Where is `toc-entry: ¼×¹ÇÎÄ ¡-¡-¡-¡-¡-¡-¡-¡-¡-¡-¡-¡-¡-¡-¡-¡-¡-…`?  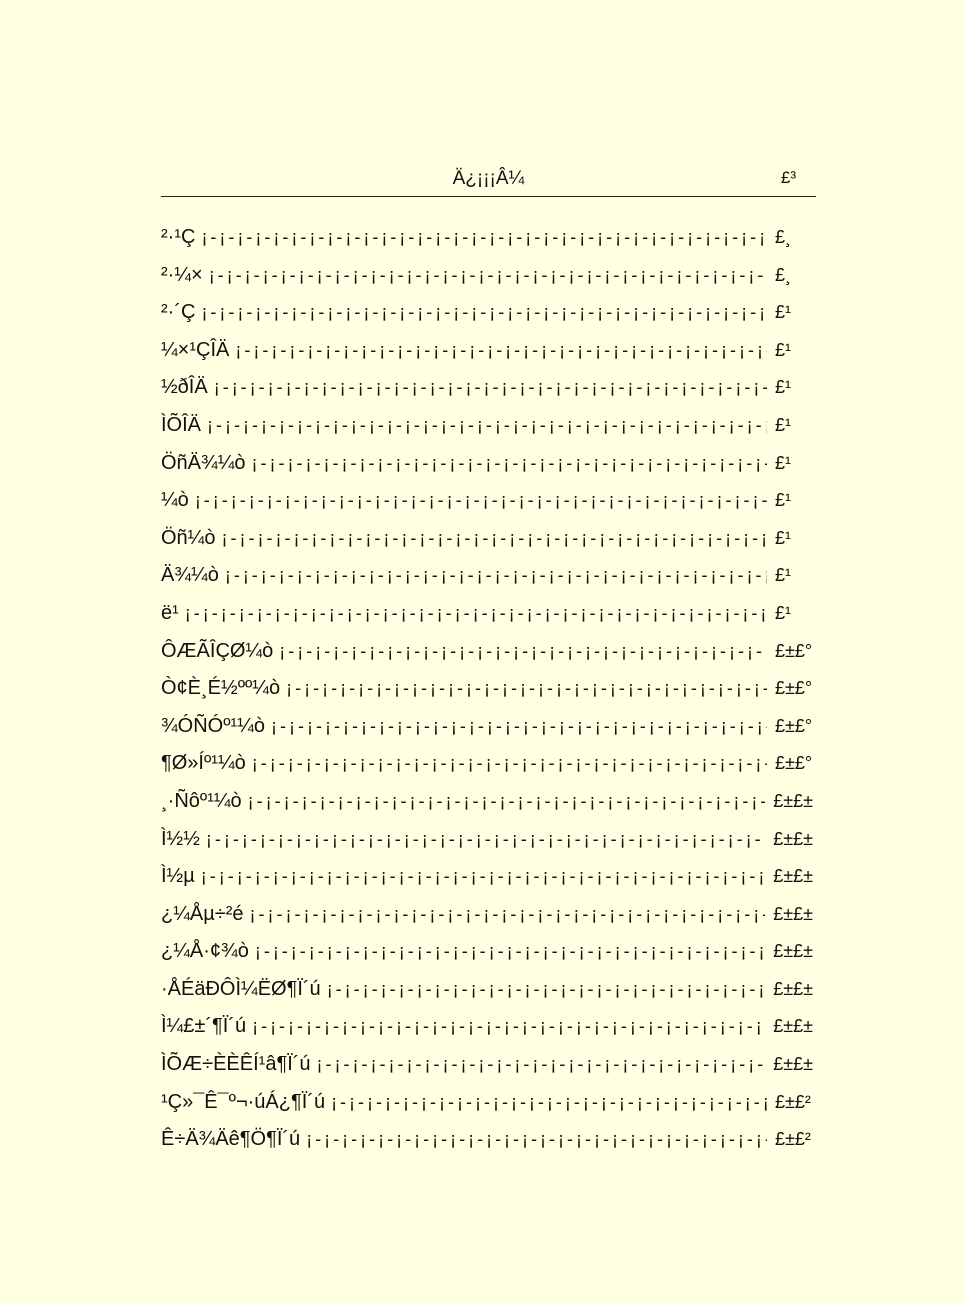
toc-entry: ¼×¹ÇÎÄ ¡-¡-¡-¡-¡-¡-¡-¡-¡-¡-¡-¡-¡-¡-¡-¡-¡-… is located at coordinates (487, 358).